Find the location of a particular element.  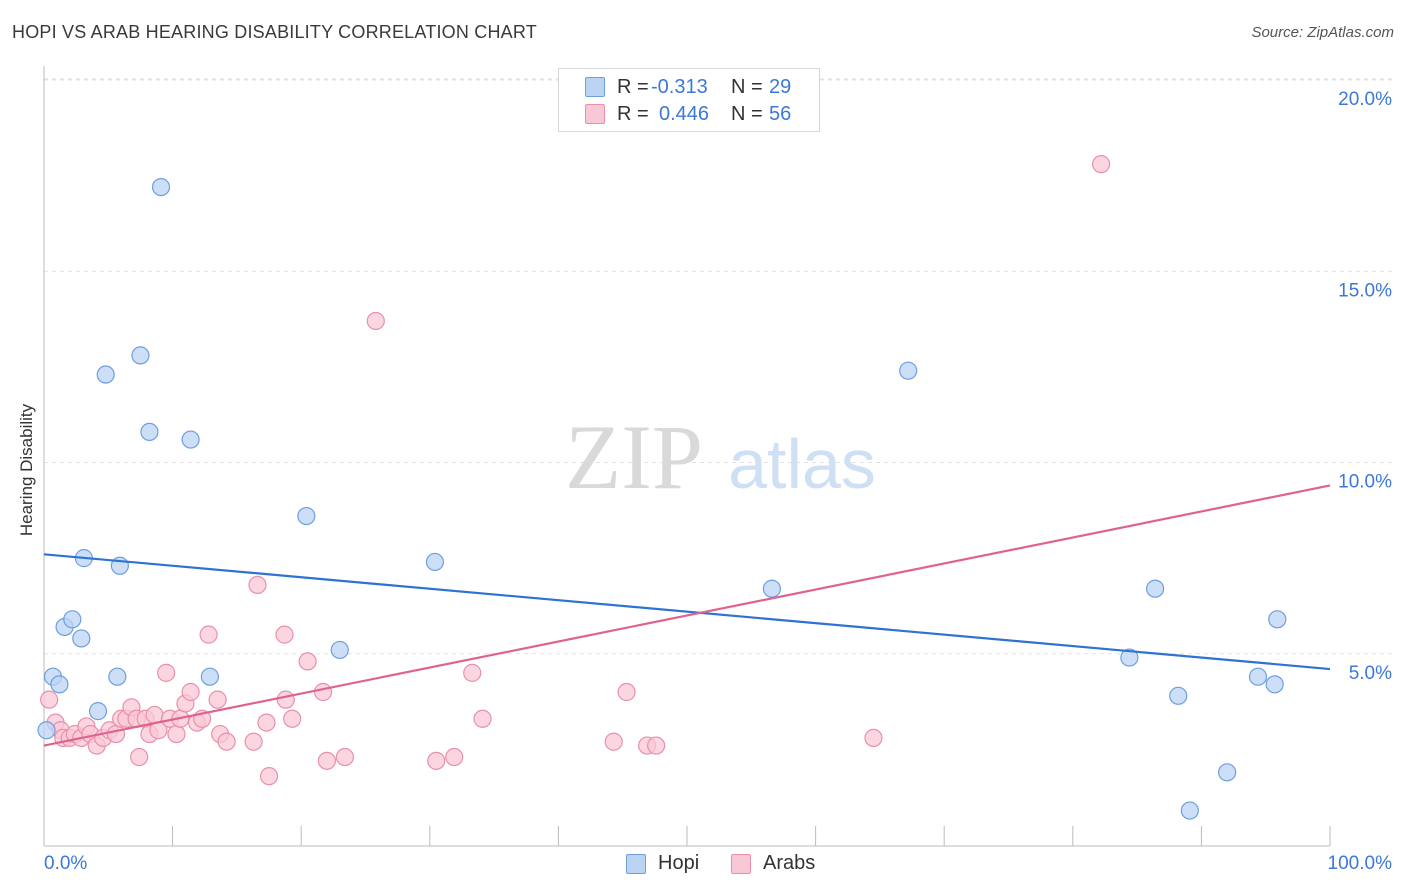

y-tick-label: 15.0% is located at coordinates (1365, 290).